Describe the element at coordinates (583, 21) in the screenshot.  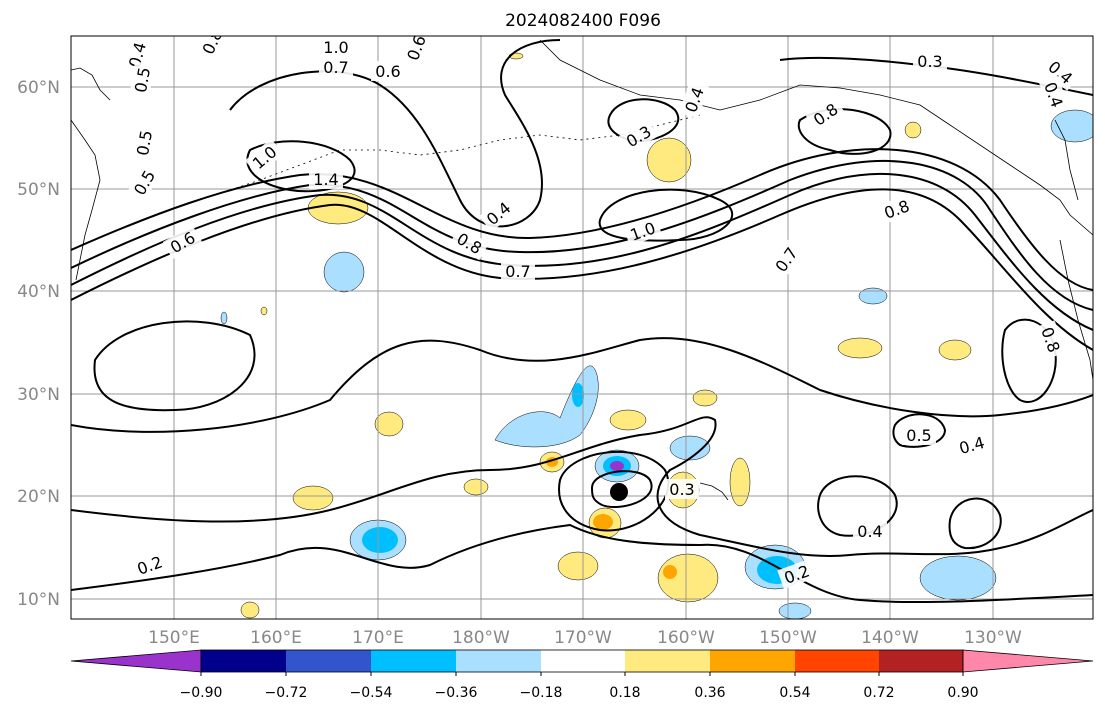
I see `figure-title: 2024082400 F096` at that location.